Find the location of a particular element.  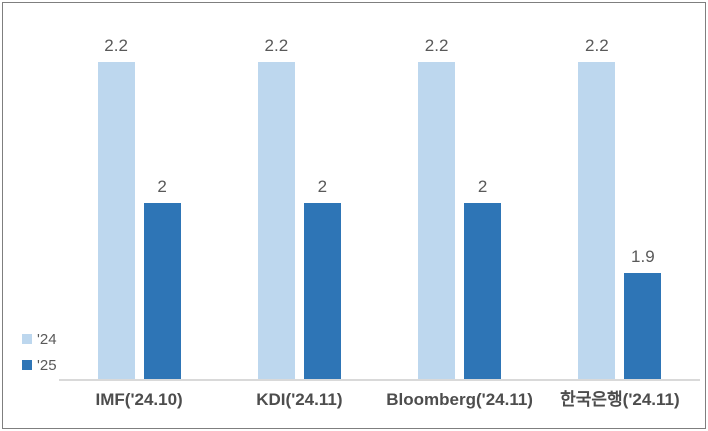

category-label: IMF('24.10) is located at coordinates (139, 399).